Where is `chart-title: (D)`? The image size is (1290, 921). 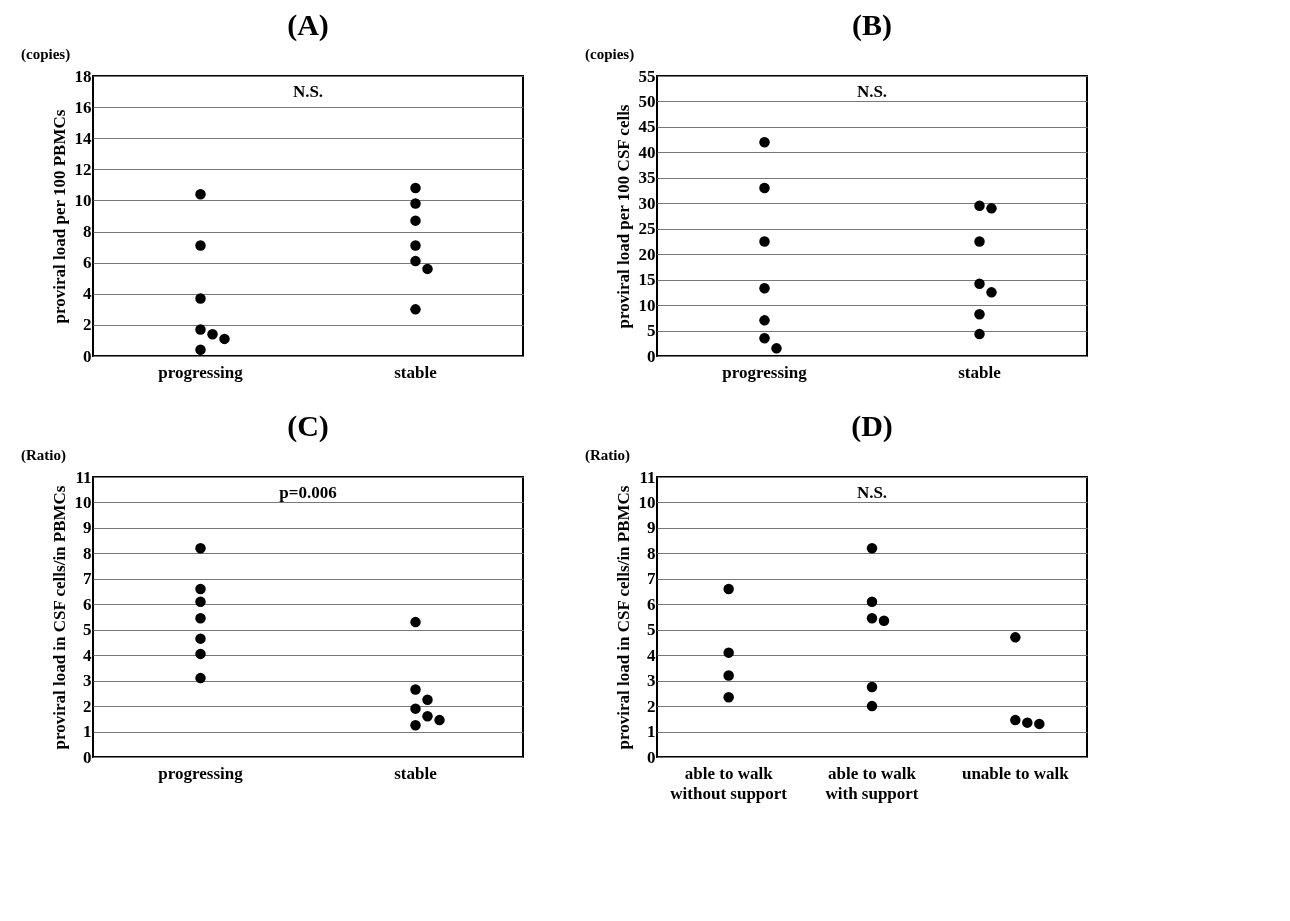 chart-title: (D) is located at coordinates (872, 426).